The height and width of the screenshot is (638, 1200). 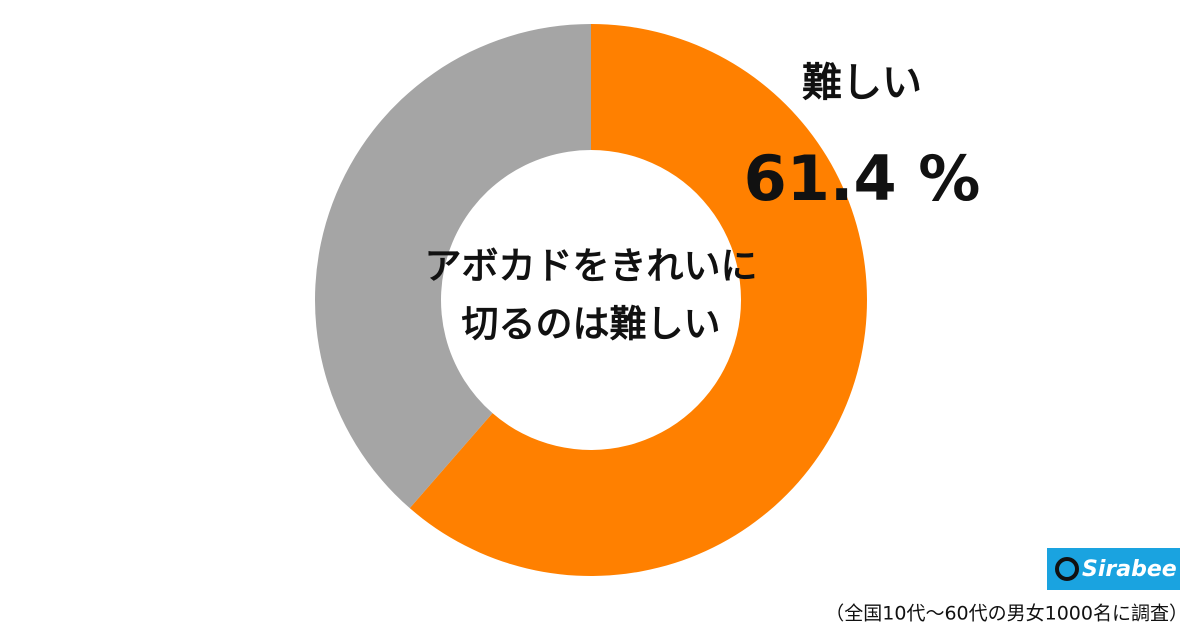 I want to click on logo-icon, so click(x=1067, y=569).